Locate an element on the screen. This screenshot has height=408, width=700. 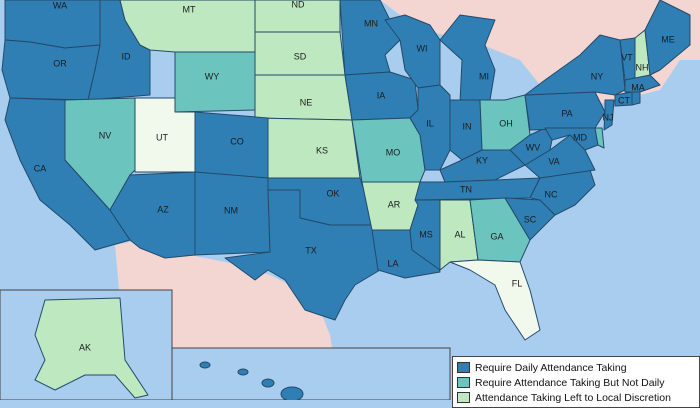
label-ga: GA is located at coordinates (496, 236).